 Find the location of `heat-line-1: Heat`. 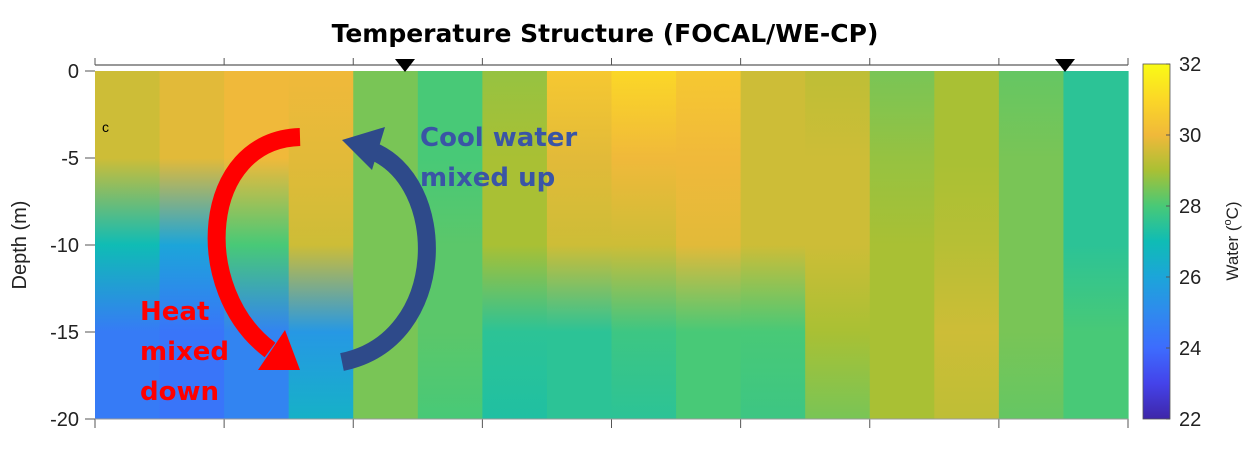

heat-line-1: Heat is located at coordinates (174, 312).